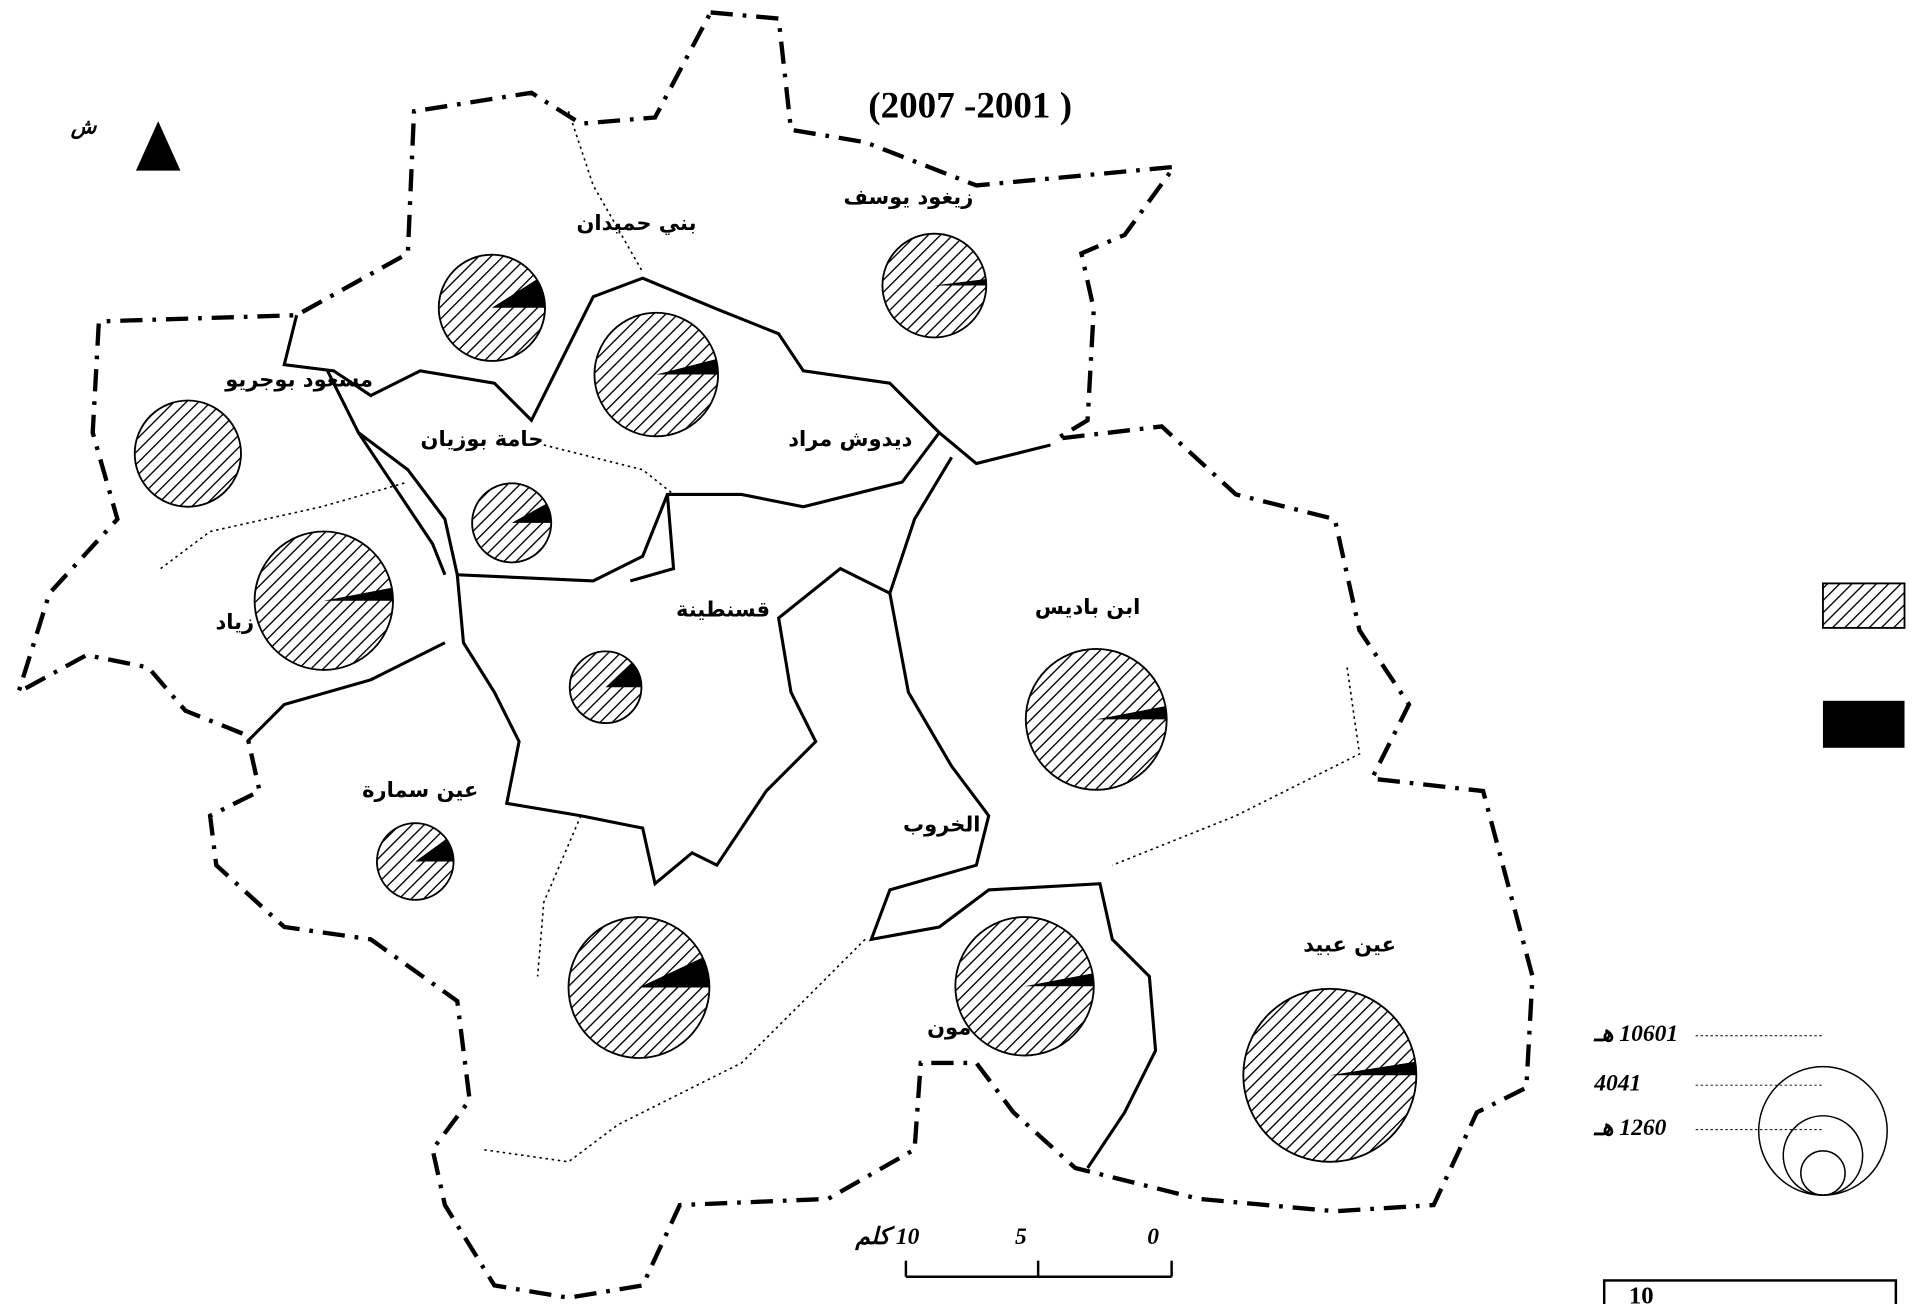 The width and height of the screenshot is (1928, 1304). I want to click on place-label: زياد, so click(235, 621).